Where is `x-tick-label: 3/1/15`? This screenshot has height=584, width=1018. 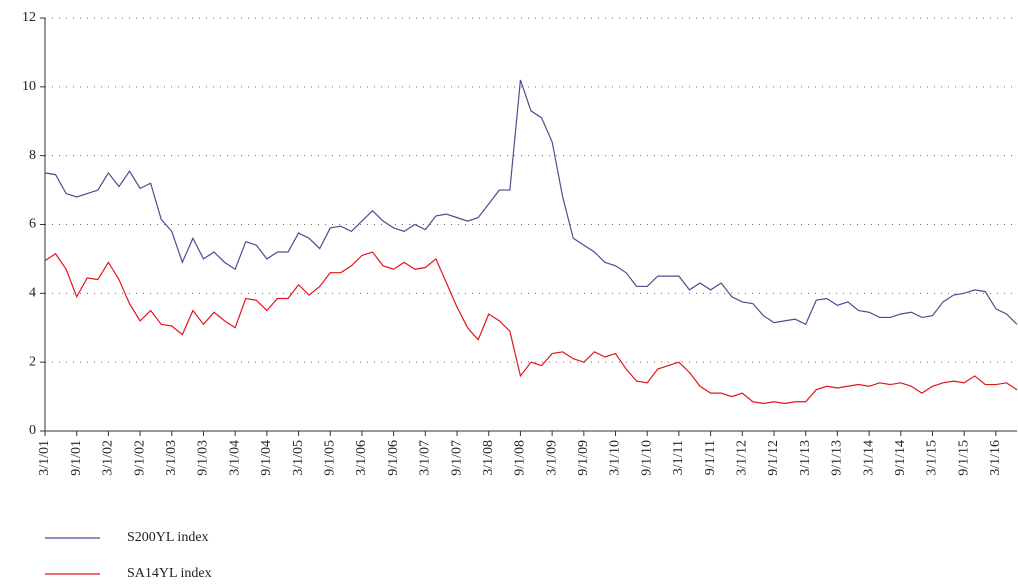
x-tick-label: 3/1/15 is located at coordinates (932, 458).